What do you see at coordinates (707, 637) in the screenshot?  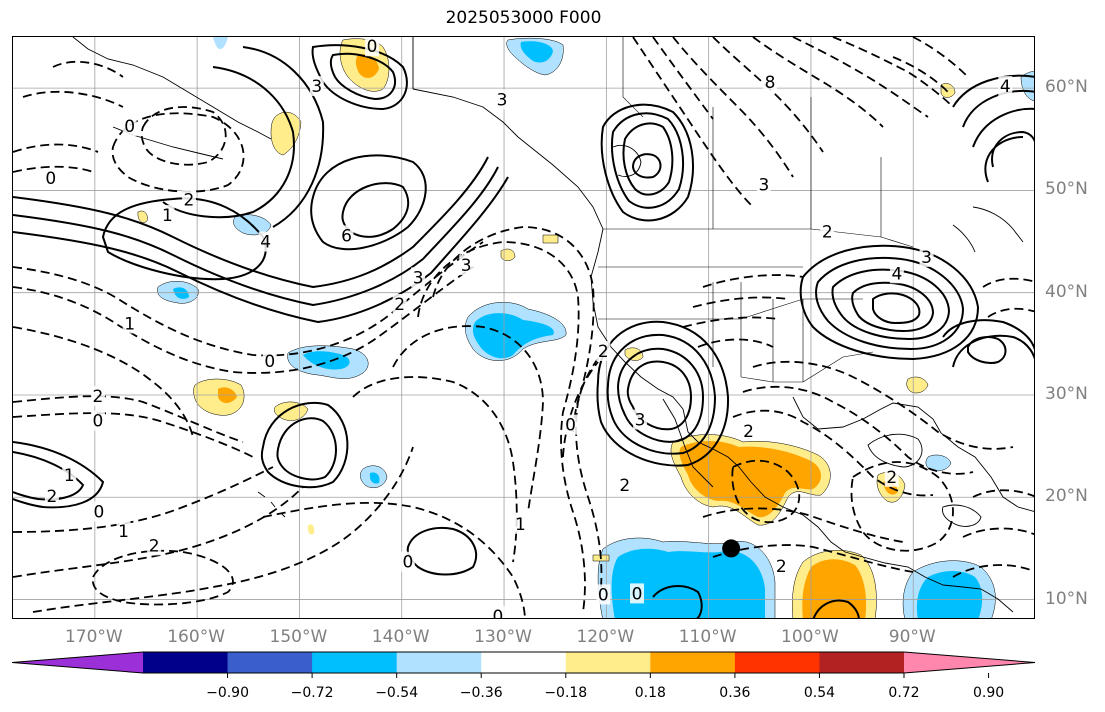 I see `longitude-tick-label: 110°W` at bounding box center [707, 637].